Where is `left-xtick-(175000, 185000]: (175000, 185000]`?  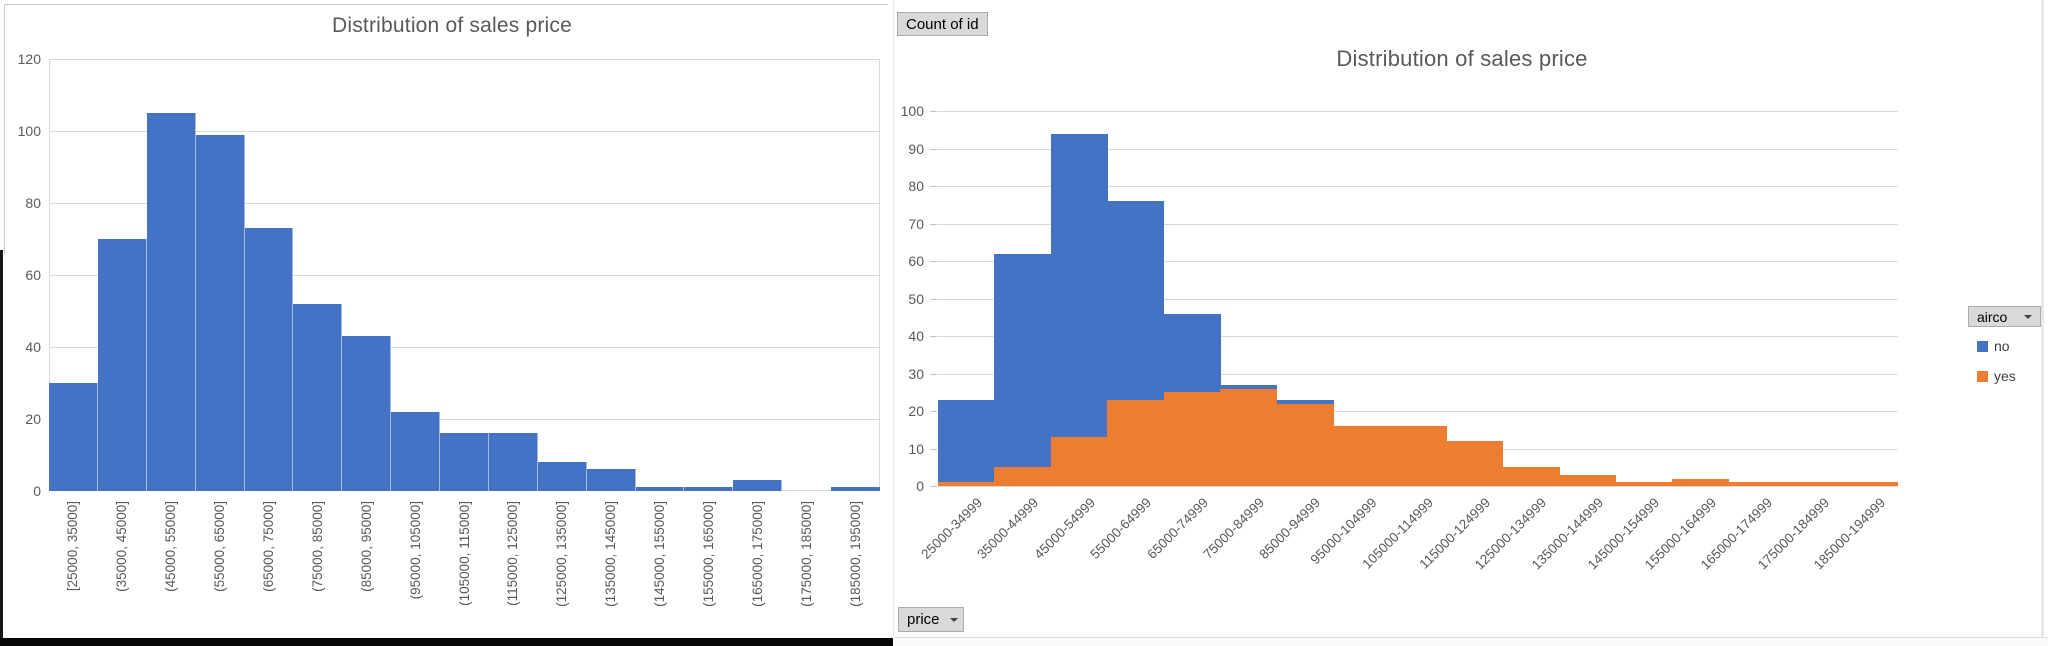 left-xtick-(175000, 185000]: (175000, 185000] is located at coordinates (806, 554).